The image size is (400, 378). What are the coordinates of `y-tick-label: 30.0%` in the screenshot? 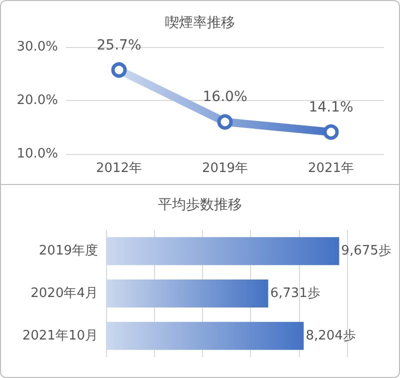 It's located at (37, 47).